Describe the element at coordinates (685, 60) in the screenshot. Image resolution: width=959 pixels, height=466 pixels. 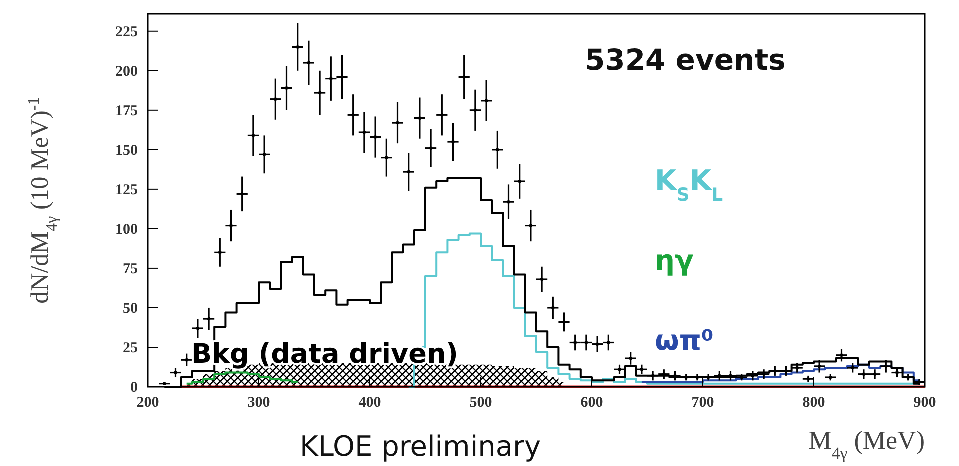
I see `annotation: 5324 events` at that location.